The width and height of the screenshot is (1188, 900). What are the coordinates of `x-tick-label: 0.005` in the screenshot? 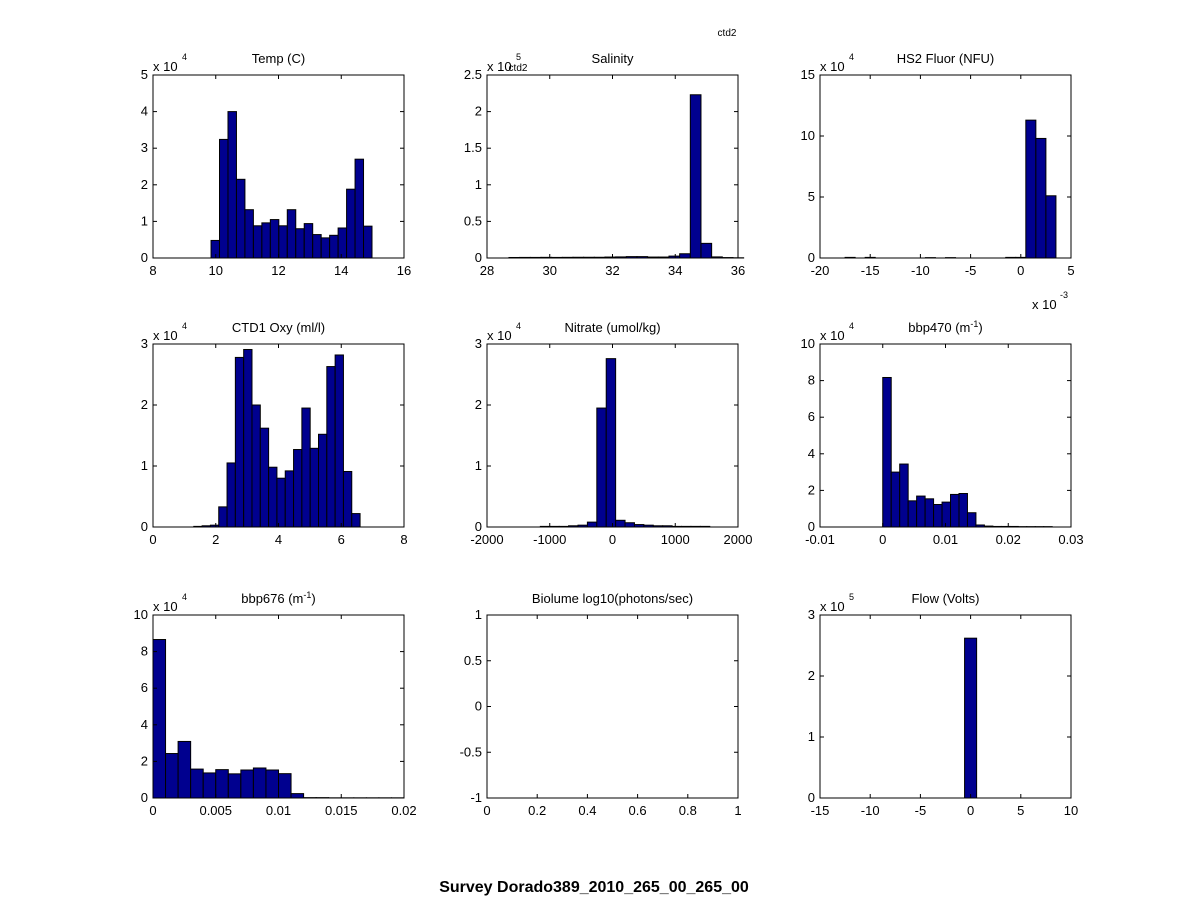 It's located at (215, 810).